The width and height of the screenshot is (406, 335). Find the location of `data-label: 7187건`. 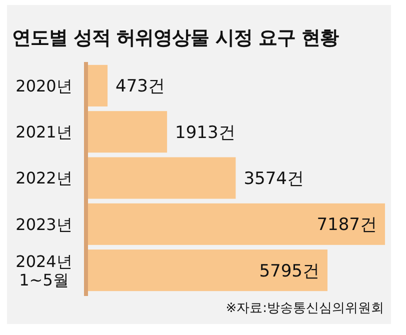

data-label: 7187건 is located at coordinates (346, 225).